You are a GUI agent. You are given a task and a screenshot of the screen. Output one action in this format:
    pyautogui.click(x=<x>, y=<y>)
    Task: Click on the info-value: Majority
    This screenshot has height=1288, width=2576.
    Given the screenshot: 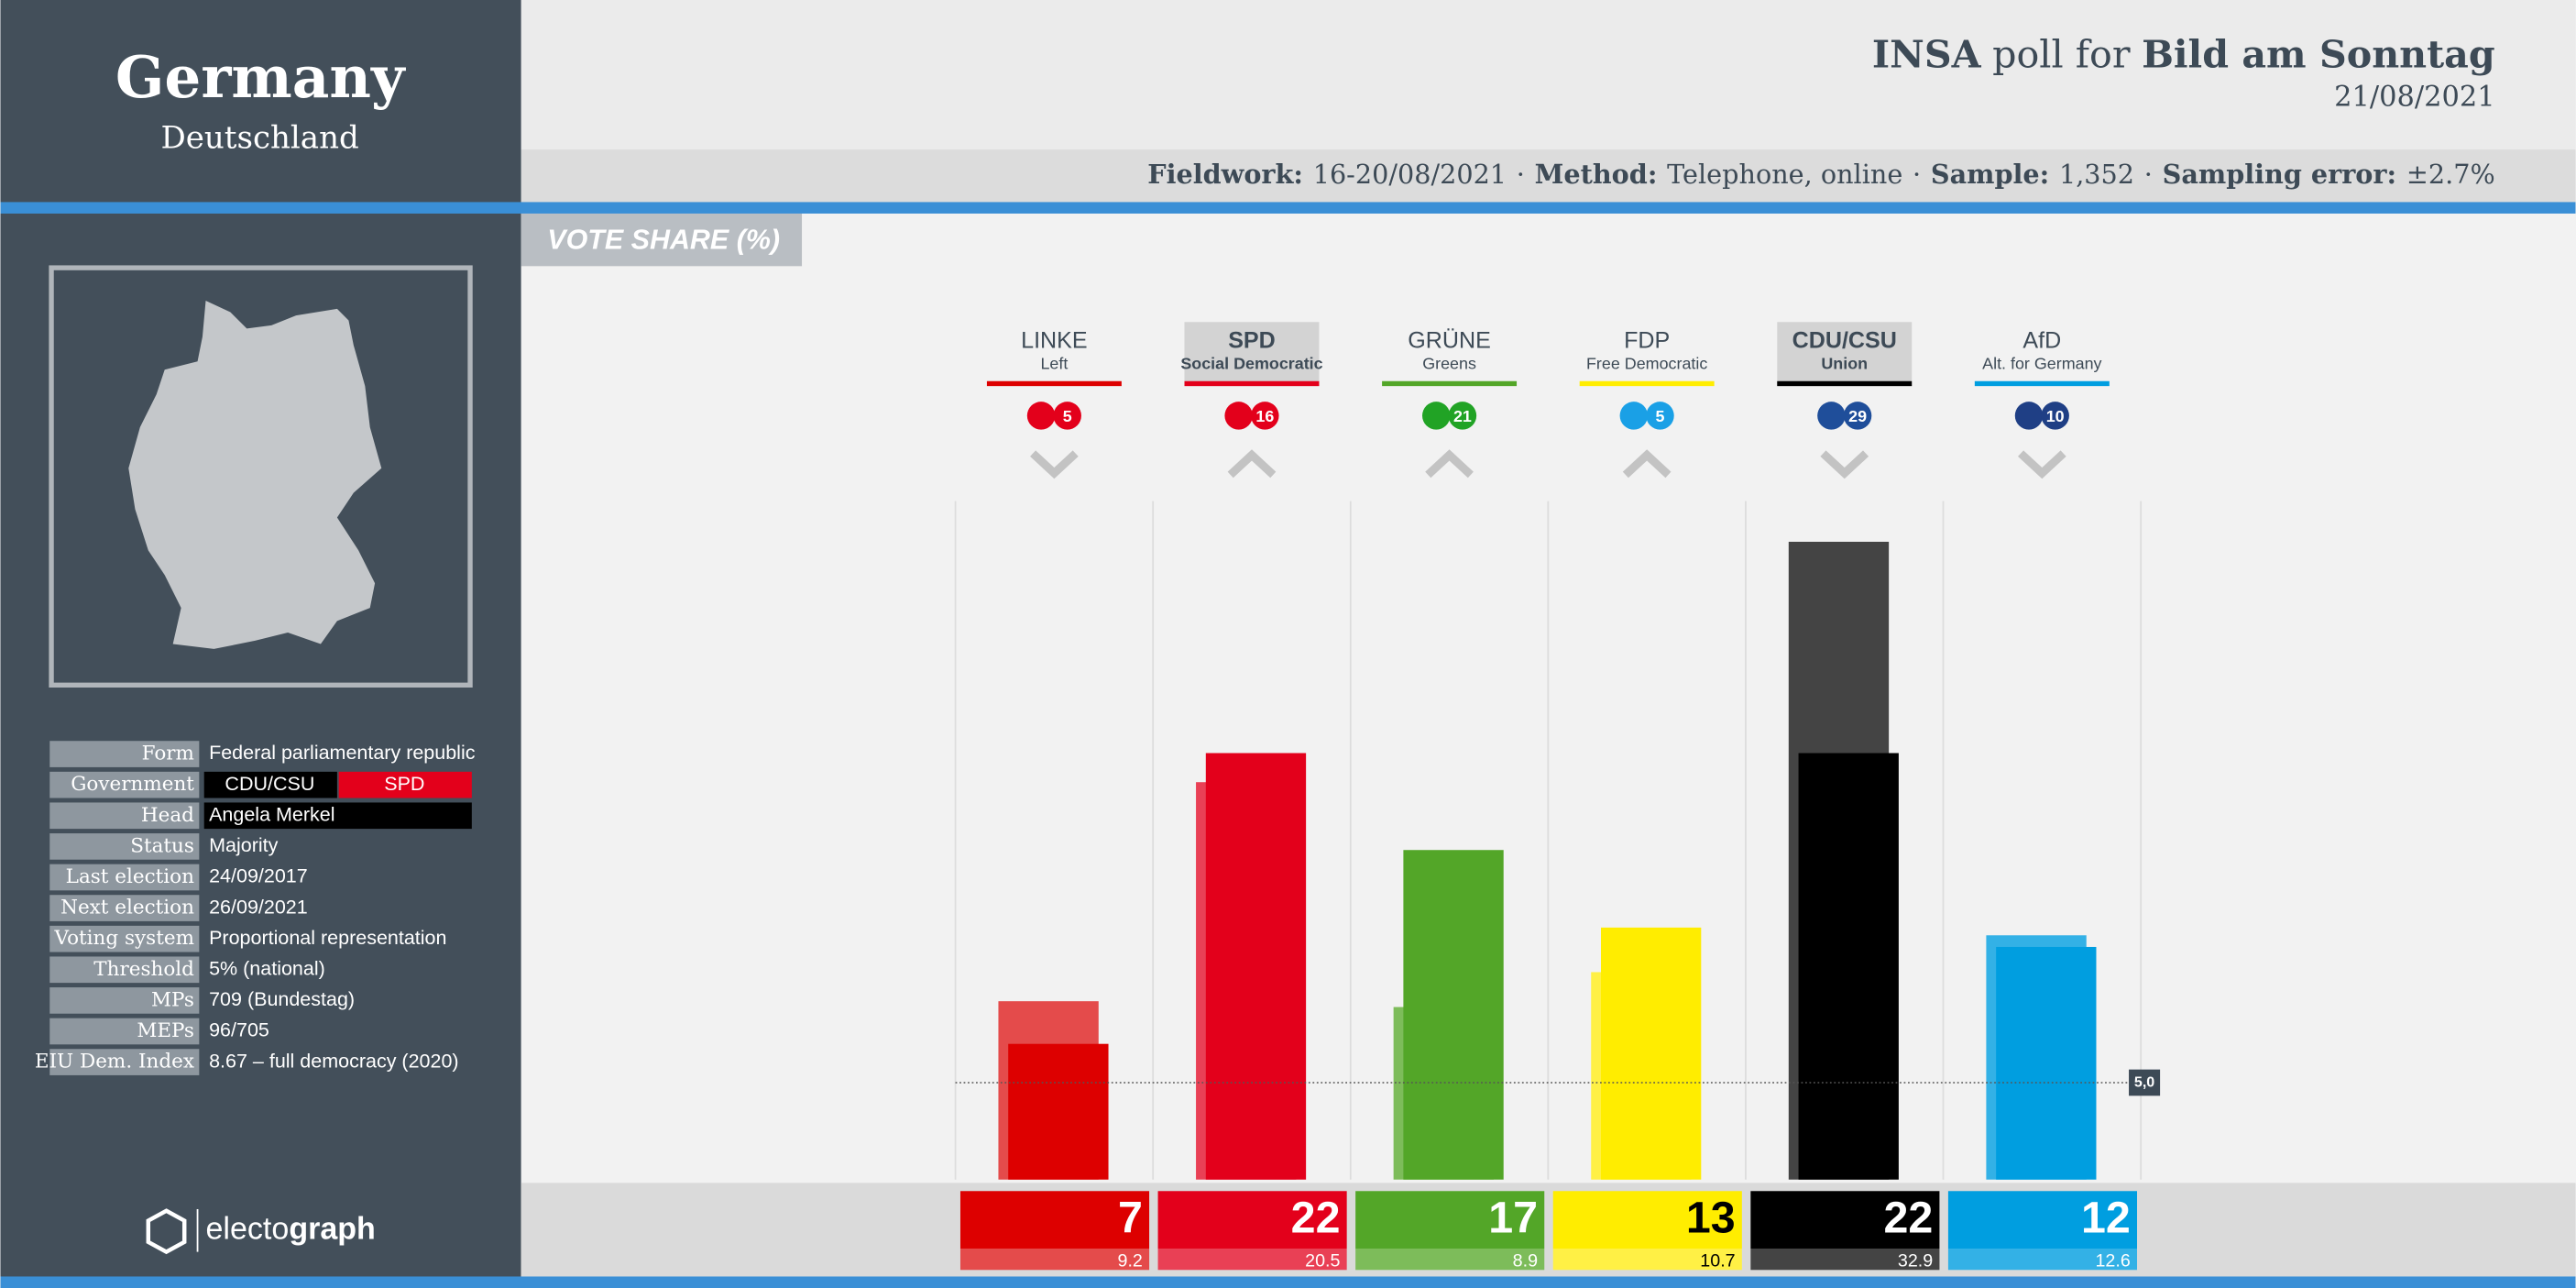 What is the action you would take?
    pyautogui.click(x=244, y=845)
    